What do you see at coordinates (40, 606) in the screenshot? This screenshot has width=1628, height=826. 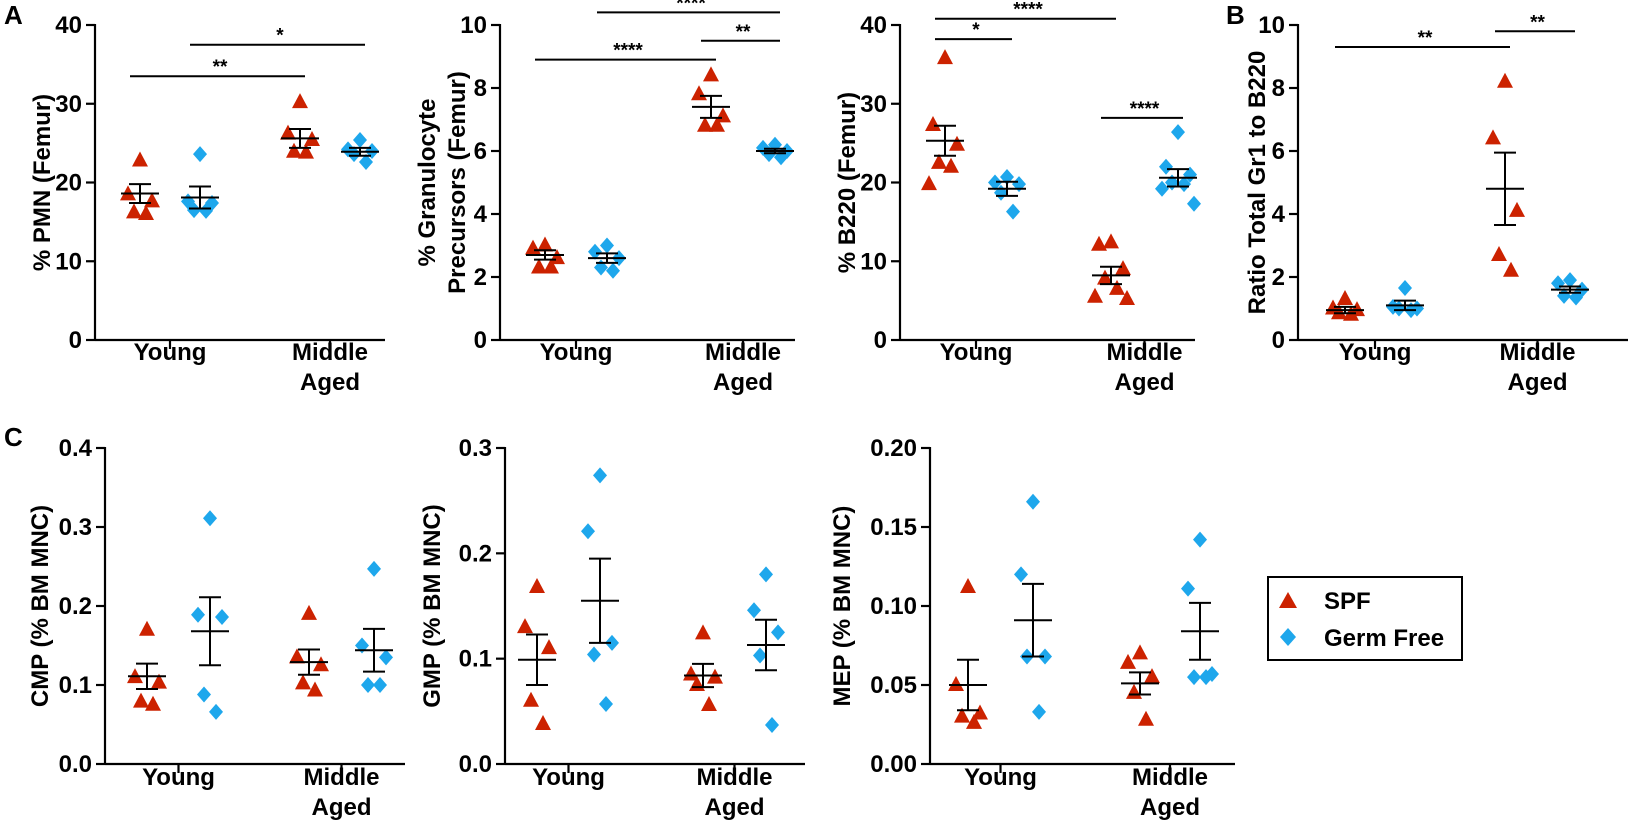 I see `y-axis-title: CMP (% BM MNC)` at bounding box center [40, 606].